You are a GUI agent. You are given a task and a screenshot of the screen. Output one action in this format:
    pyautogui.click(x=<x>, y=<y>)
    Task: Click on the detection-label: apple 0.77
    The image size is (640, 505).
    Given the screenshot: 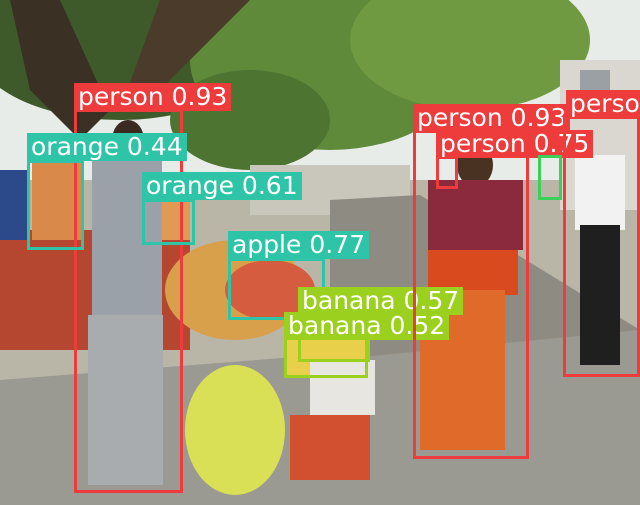 What is the action you would take?
    pyautogui.click(x=298, y=245)
    